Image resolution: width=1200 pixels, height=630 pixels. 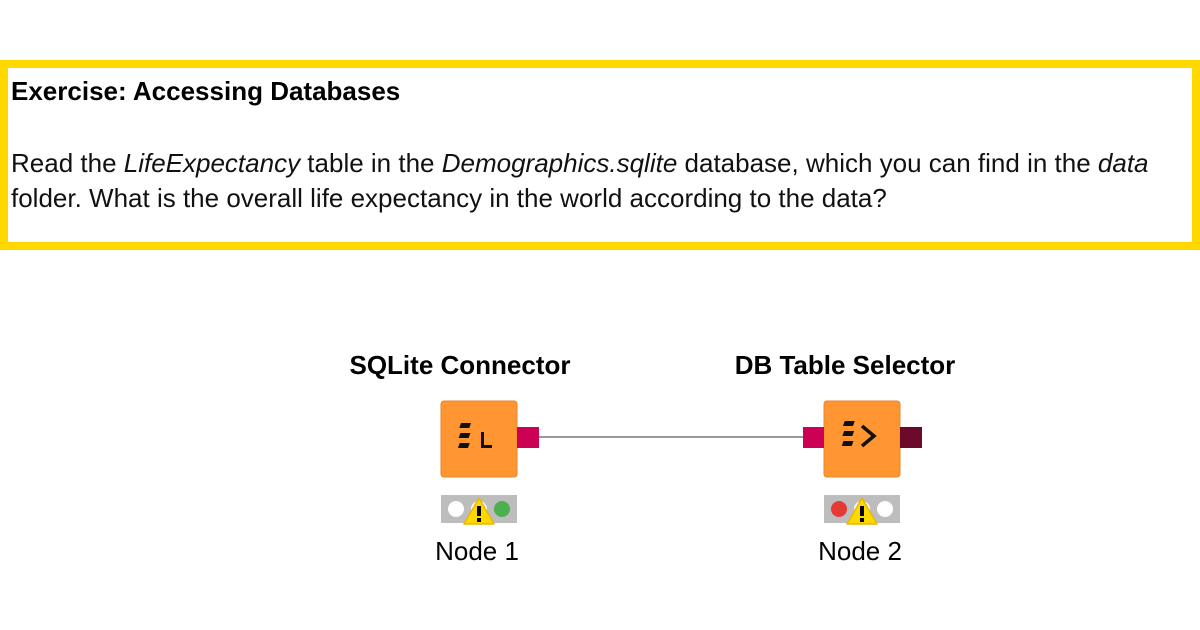 What do you see at coordinates (459, 365) in the screenshot?
I see `node-title: SQLite Connector` at bounding box center [459, 365].